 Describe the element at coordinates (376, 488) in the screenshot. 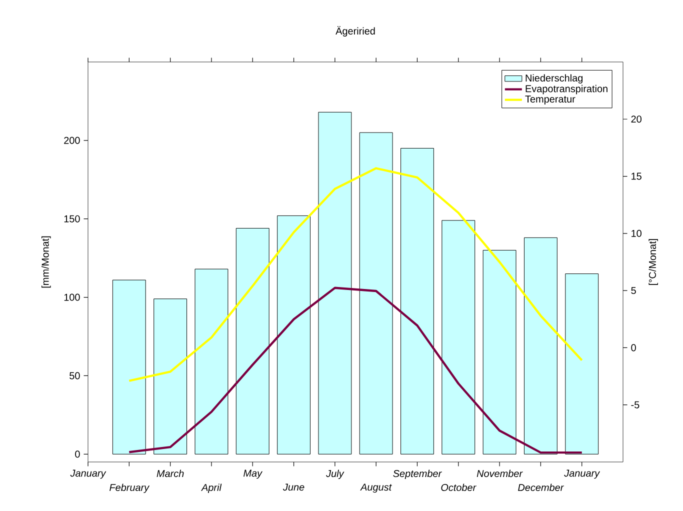

I see `x-tick-label: August` at that location.